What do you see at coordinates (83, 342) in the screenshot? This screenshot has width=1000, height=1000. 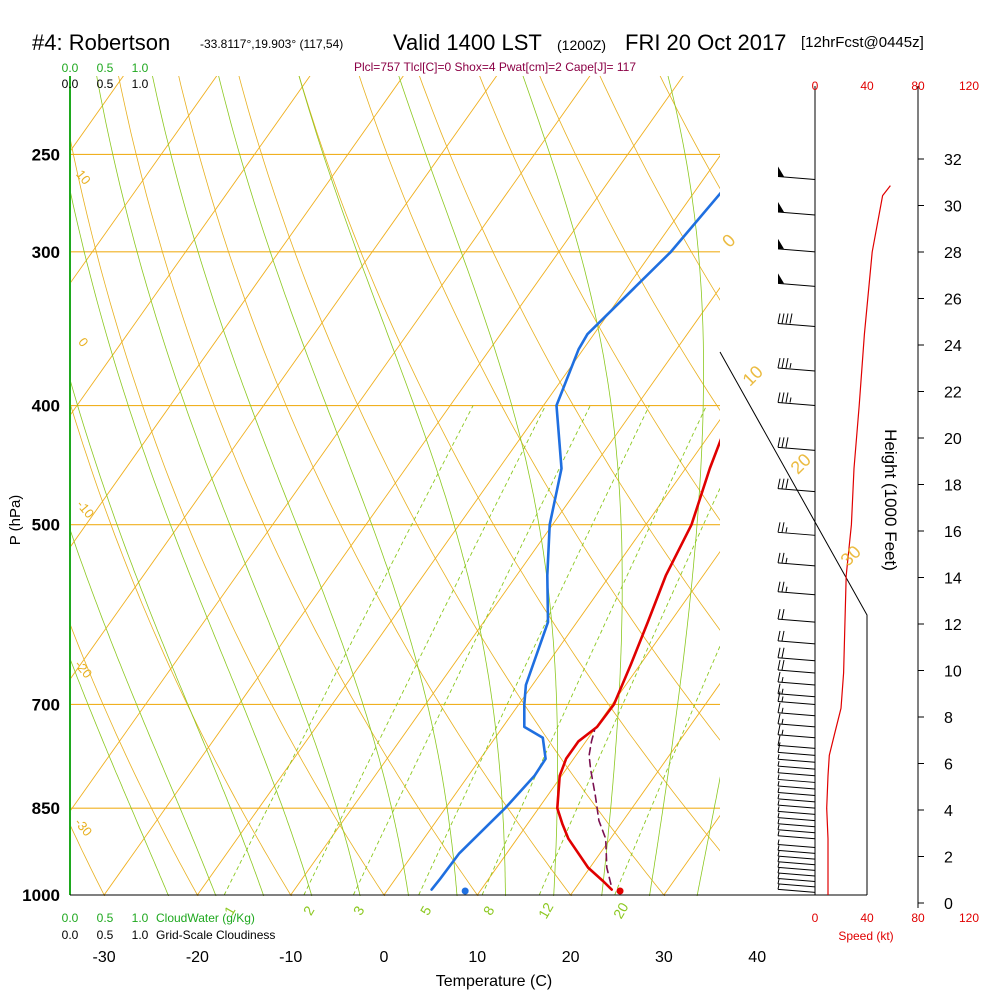 I see `dry-adiabat-label: 0` at bounding box center [83, 342].